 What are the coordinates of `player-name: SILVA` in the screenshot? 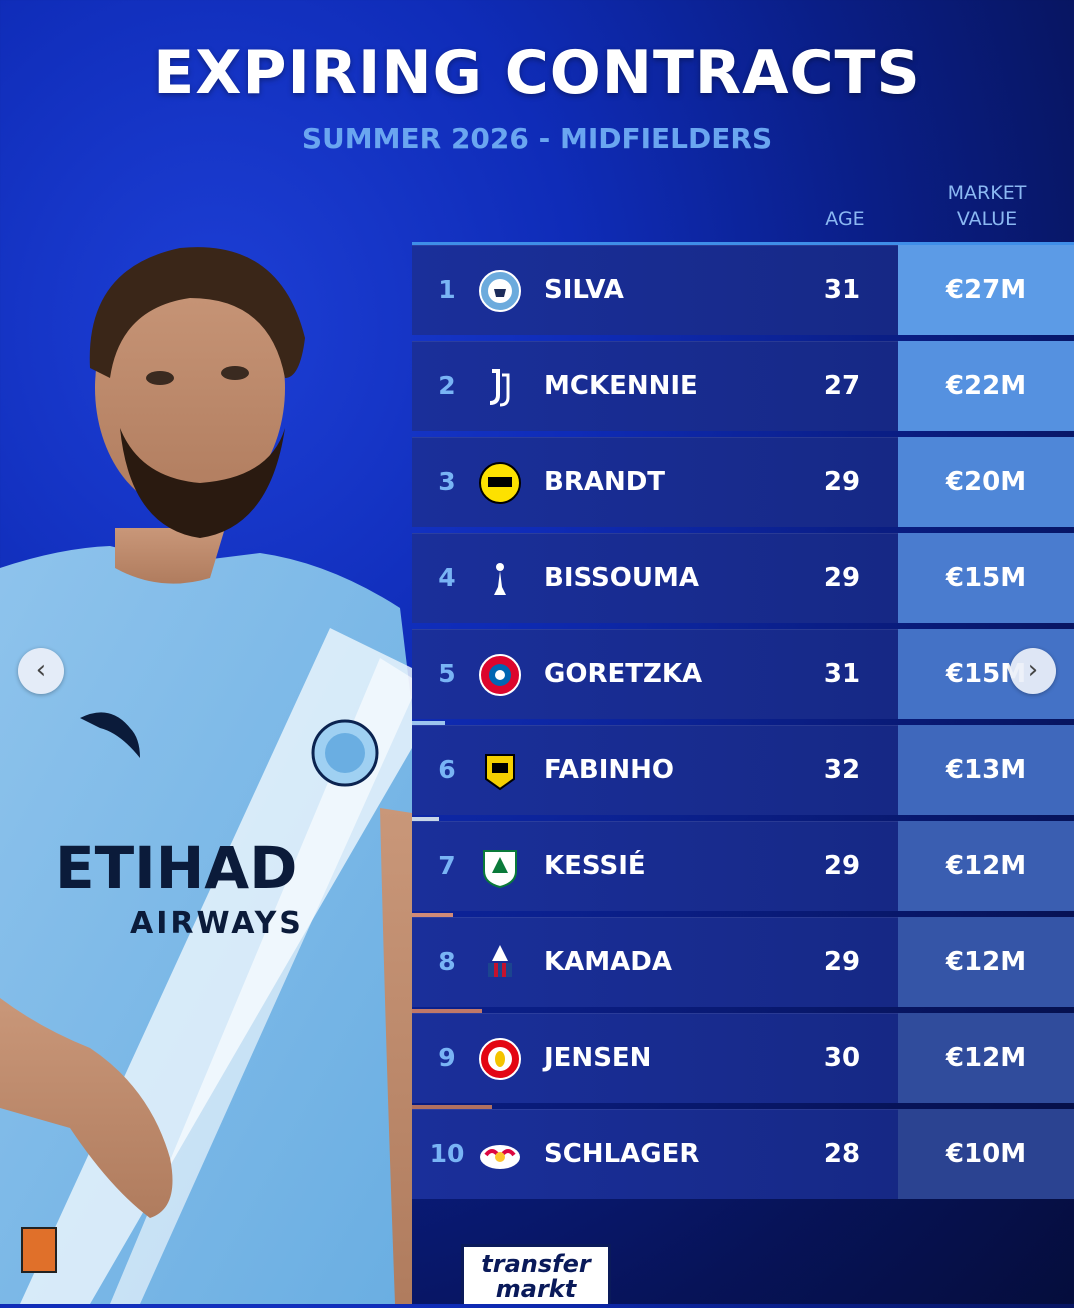 It's located at (584, 290).